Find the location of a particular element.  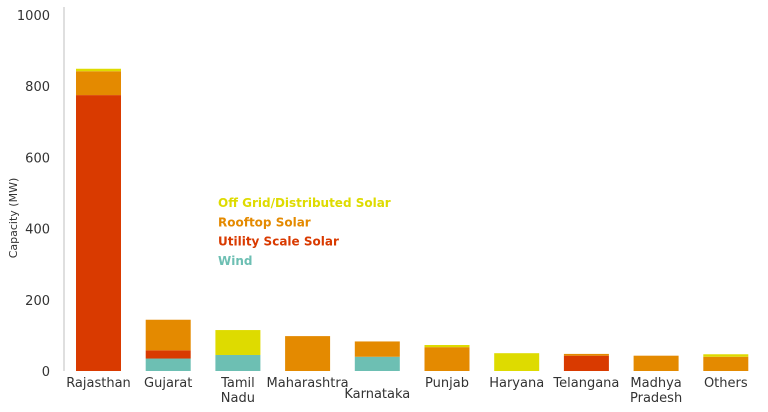

x-tick-label: Telangana is located at coordinates (585, 383).